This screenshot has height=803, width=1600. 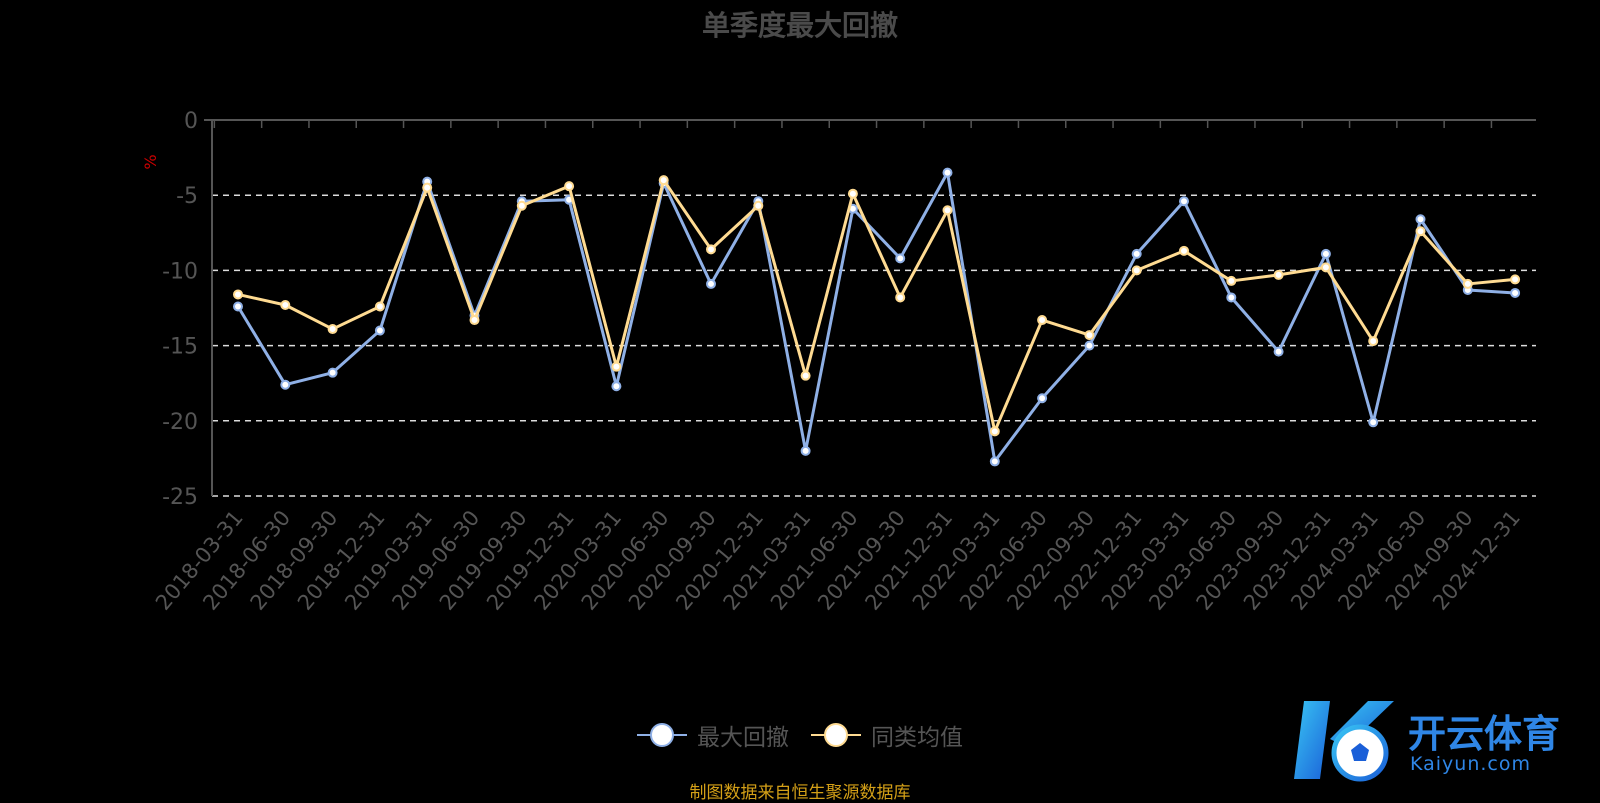 What do you see at coordinates (917, 738) in the screenshot?
I see `legend-label-peer-average: 同类均值` at bounding box center [917, 738].